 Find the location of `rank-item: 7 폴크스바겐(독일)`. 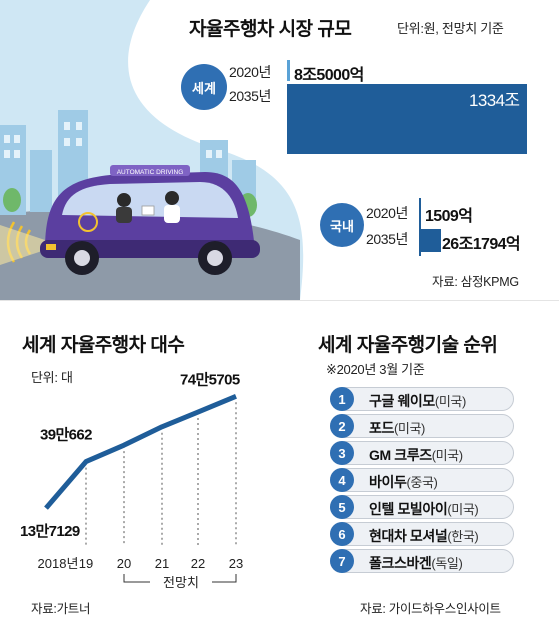

rank-item: 7 폴크스바겐(독일) is located at coordinates (422, 561).